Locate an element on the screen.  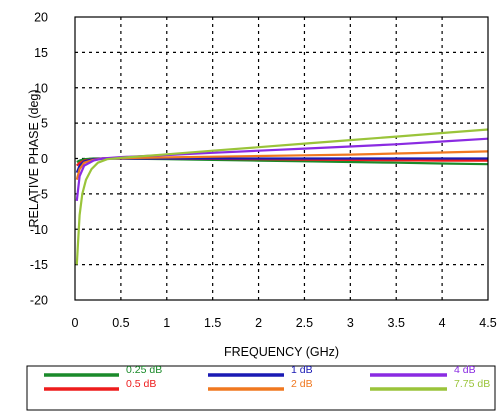
y-tick-label: -20 is located at coordinates (39, 301).